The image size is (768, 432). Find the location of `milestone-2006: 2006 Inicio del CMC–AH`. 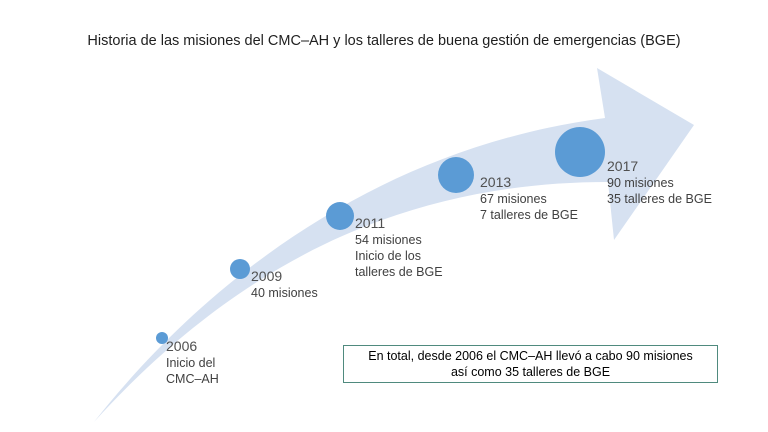

milestone-2006: 2006 Inicio del CMC–AH is located at coordinates (192, 362).